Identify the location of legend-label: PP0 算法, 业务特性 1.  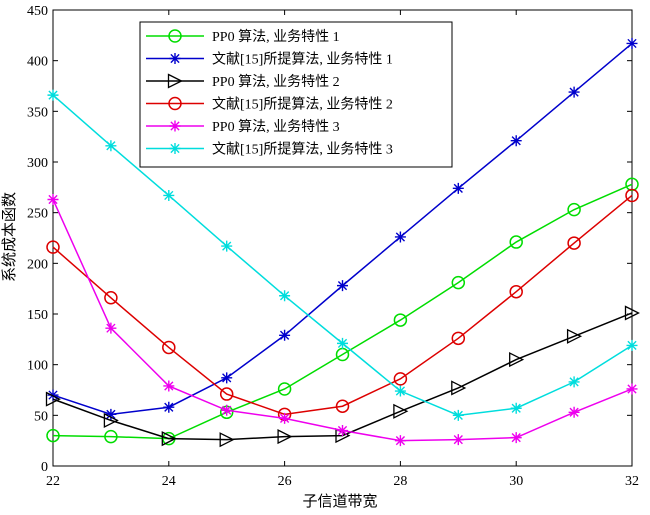
(276, 37).